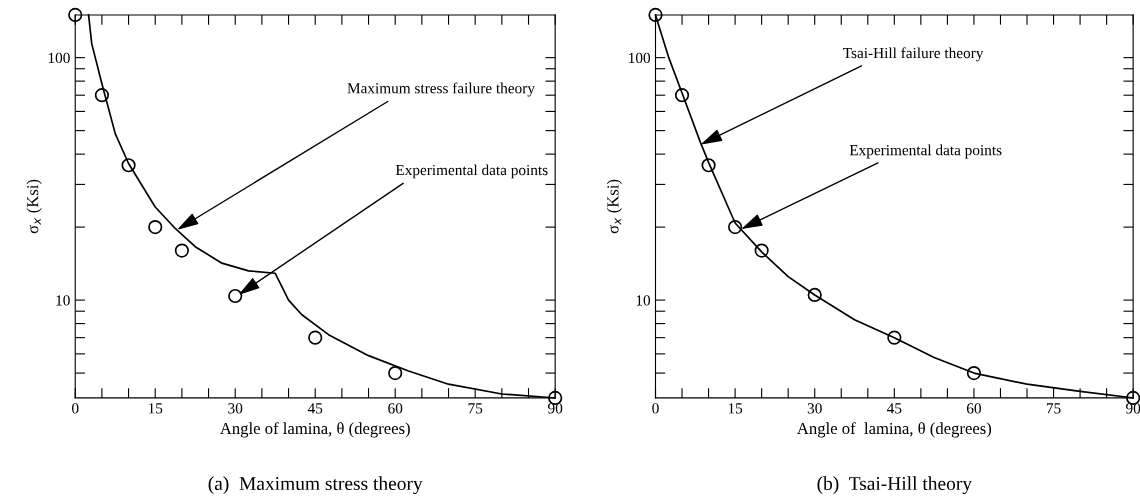 Image resolution: width=1140 pixels, height=498 pixels. Describe the element at coordinates (441, 89) in the screenshot. I see `annotation: Maximum stress failure theory` at that location.